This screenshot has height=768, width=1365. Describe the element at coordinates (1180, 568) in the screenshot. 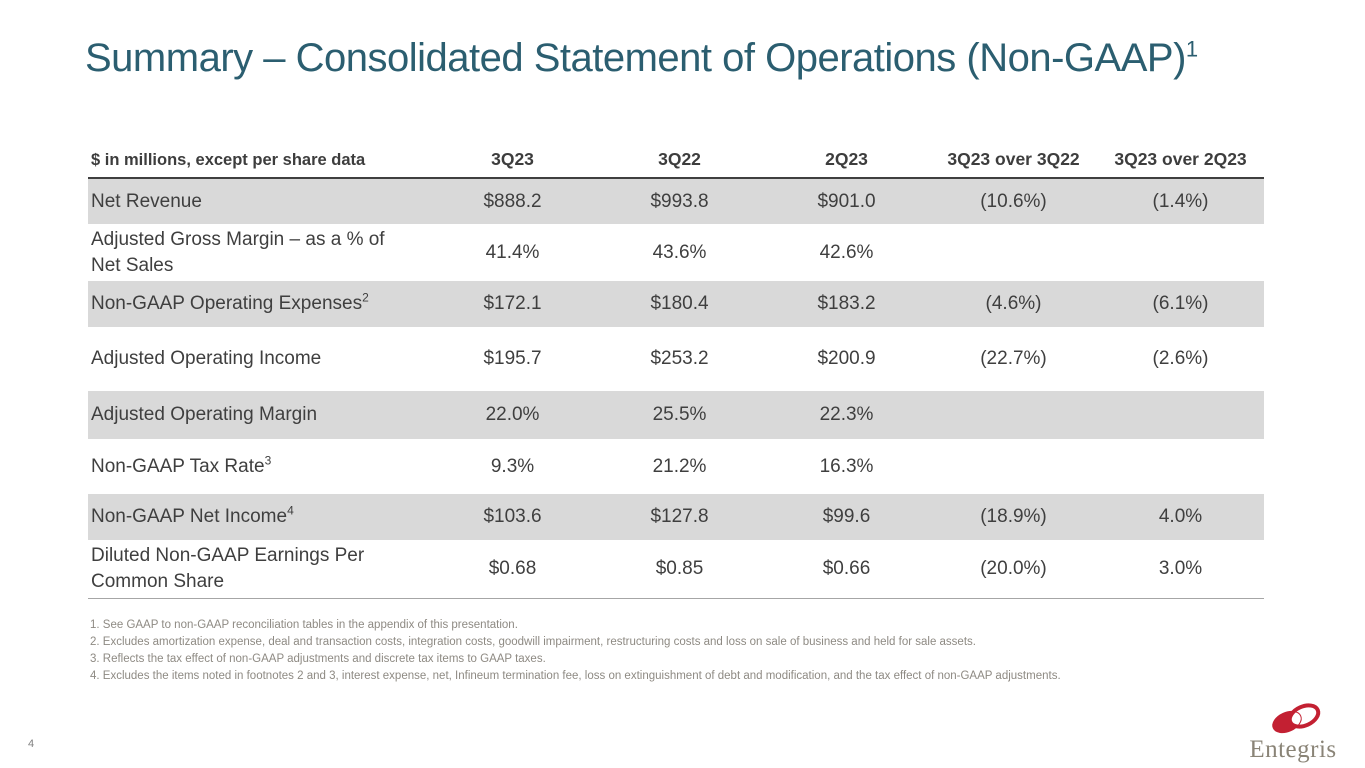

I see `cell-value: 3.0%` at that location.